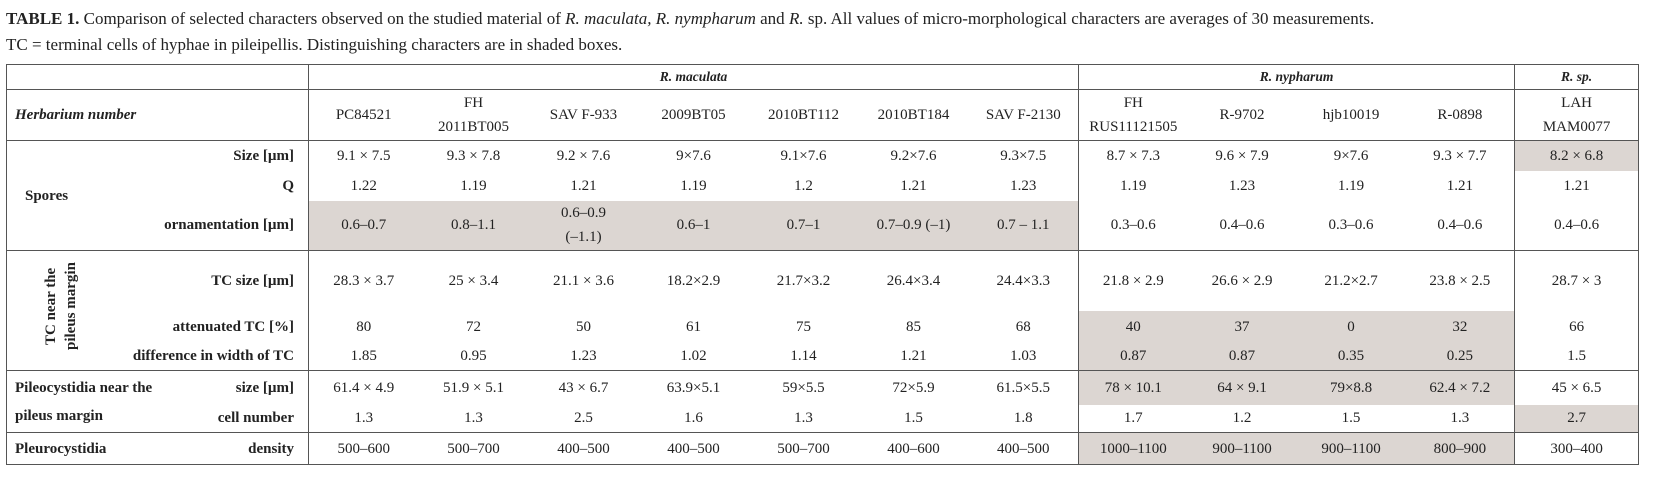  Describe the element at coordinates (693, 115) in the screenshot. I see `specimen-id: 2009BT05` at that location.